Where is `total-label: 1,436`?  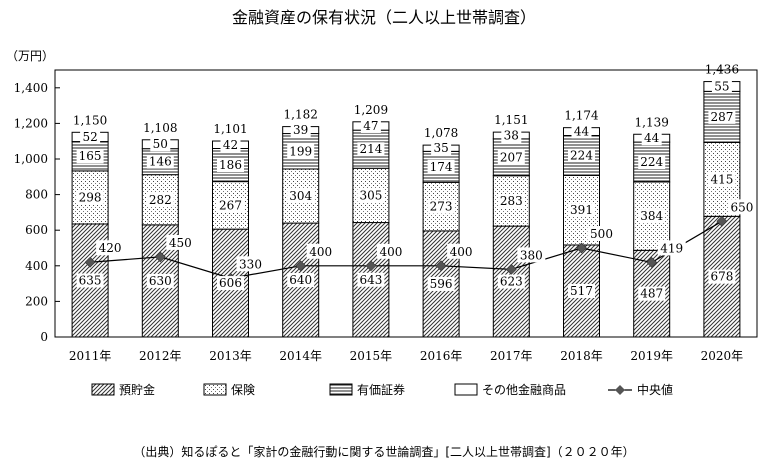
total-label: 1,436 is located at coordinates (722, 70).